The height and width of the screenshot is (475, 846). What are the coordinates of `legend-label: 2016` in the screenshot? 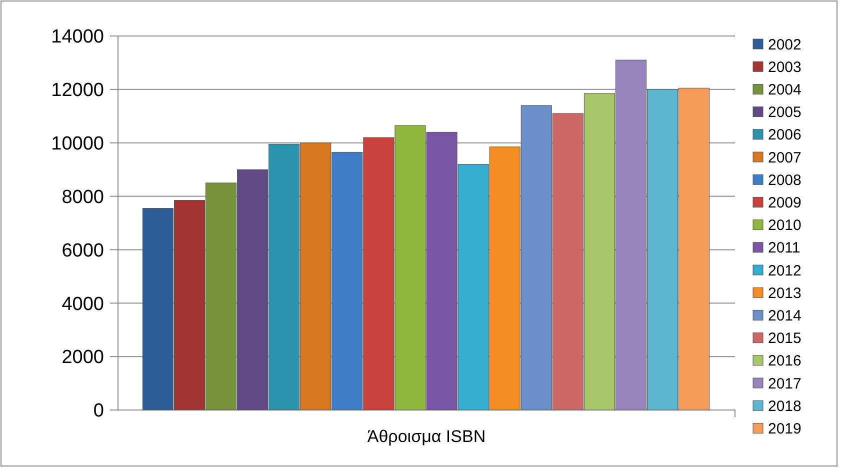 It's located at (785, 361).